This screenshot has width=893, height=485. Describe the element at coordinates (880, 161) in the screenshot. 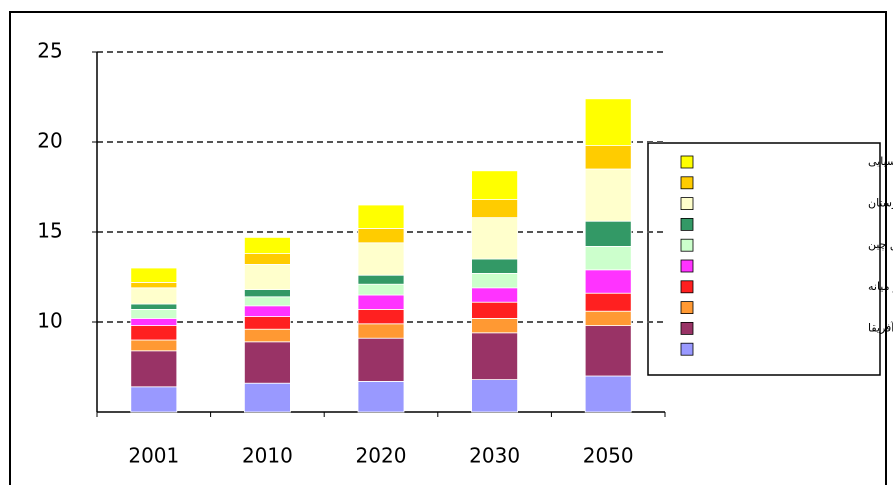

I see `legend-label: سایر کشورهای آسیایی` at that location.